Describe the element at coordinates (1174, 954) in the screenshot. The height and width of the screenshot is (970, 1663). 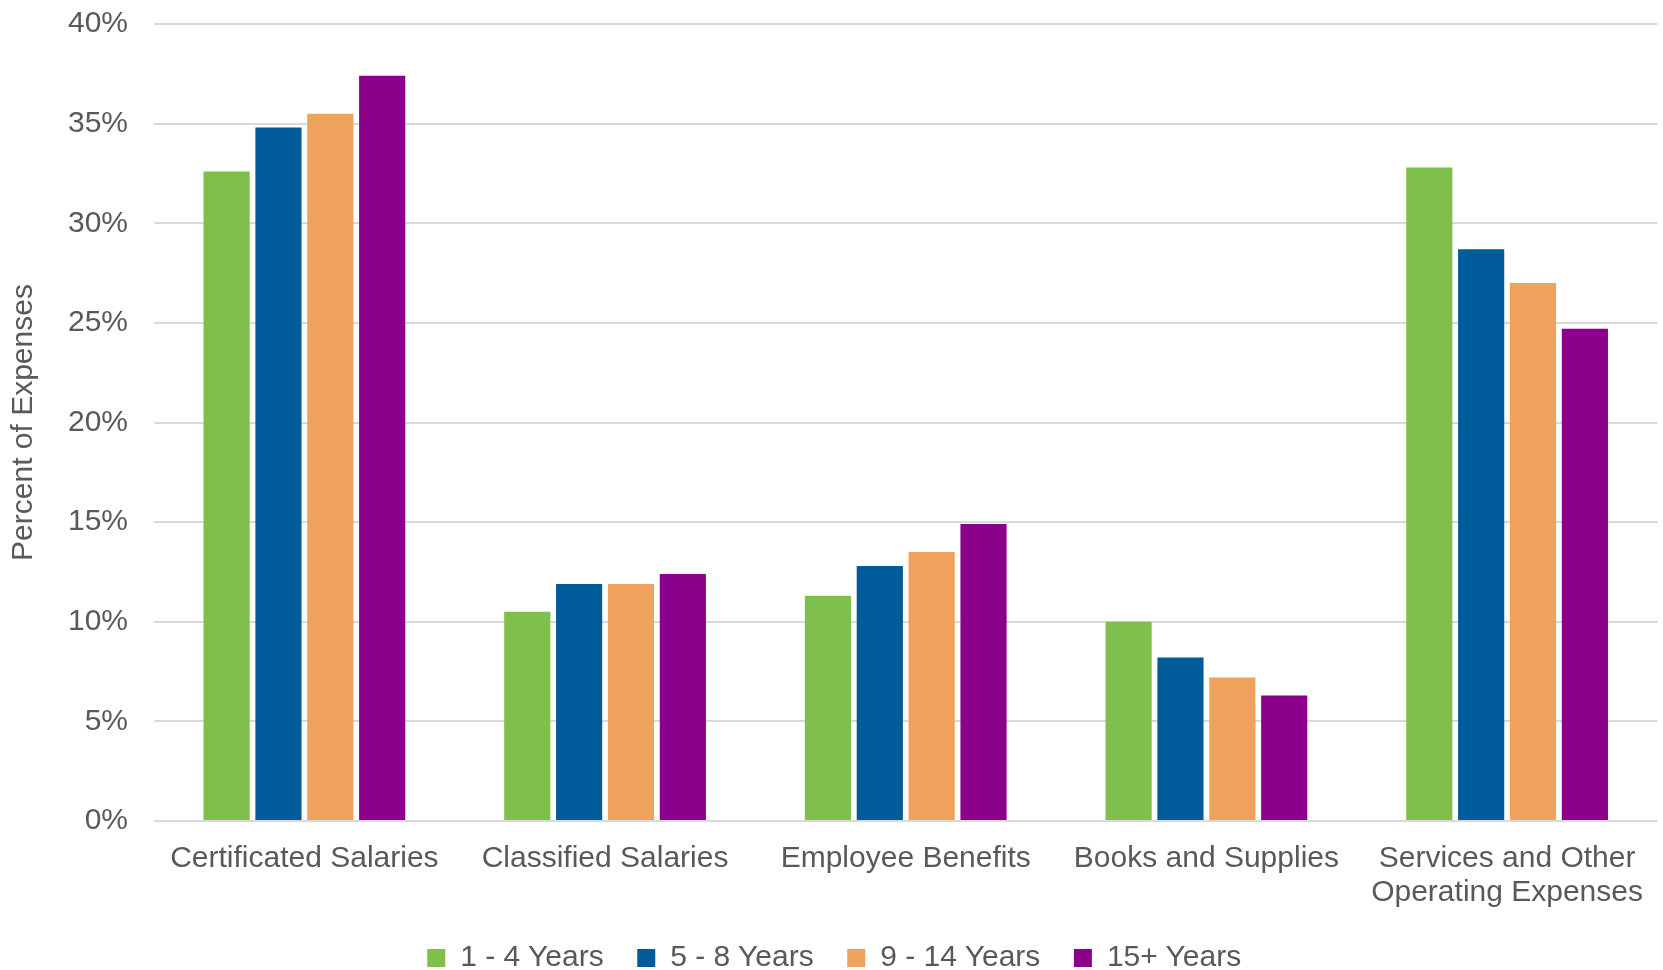
I see `legend-label: 15+ Years` at that location.